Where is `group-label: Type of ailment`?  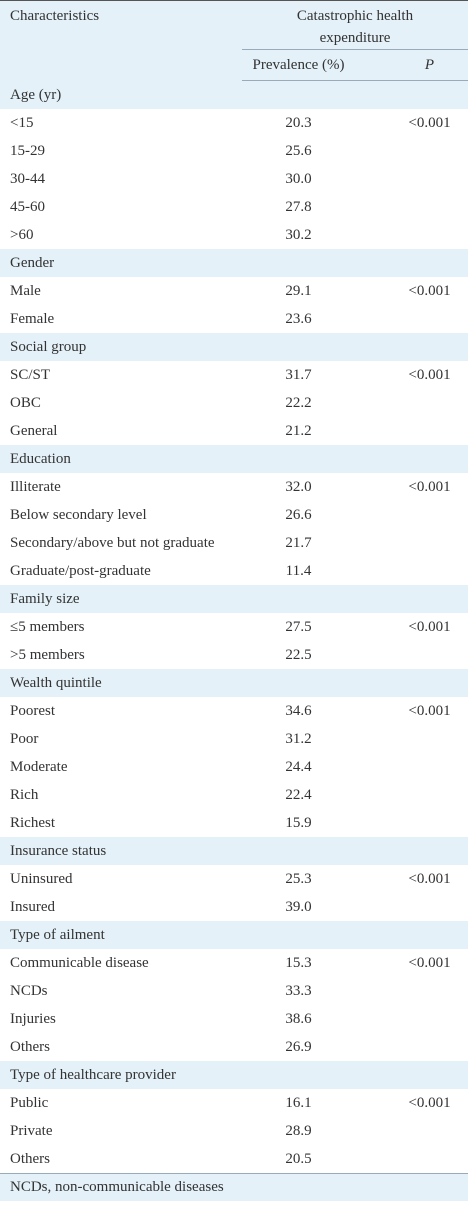
group-label: Type of ailment is located at coordinates (234, 934).